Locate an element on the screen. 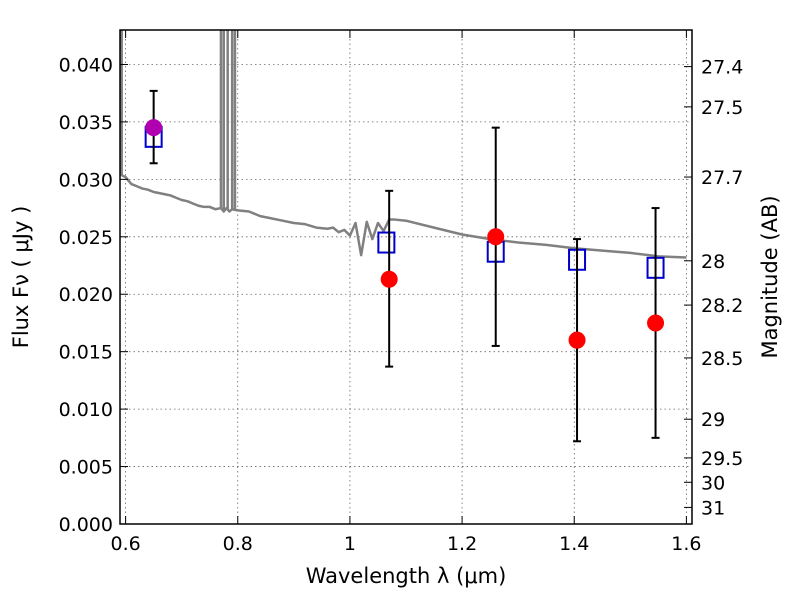 This screenshot has width=800, height=600. mag-tick-label: 29.5 is located at coordinates (722, 459).